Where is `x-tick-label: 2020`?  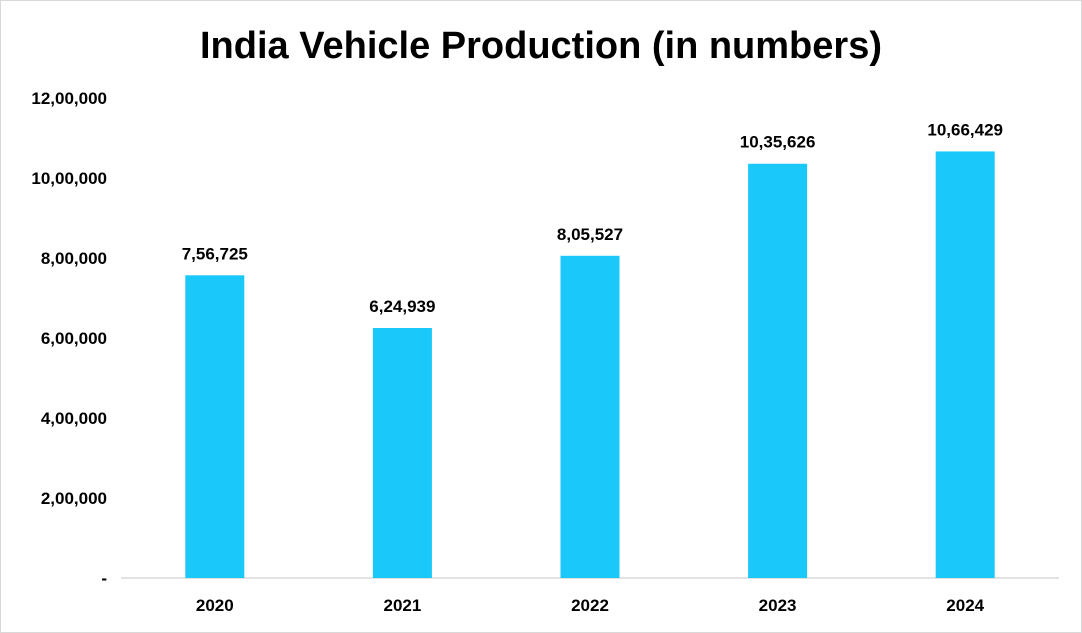
x-tick-label: 2020 is located at coordinates (215, 605).